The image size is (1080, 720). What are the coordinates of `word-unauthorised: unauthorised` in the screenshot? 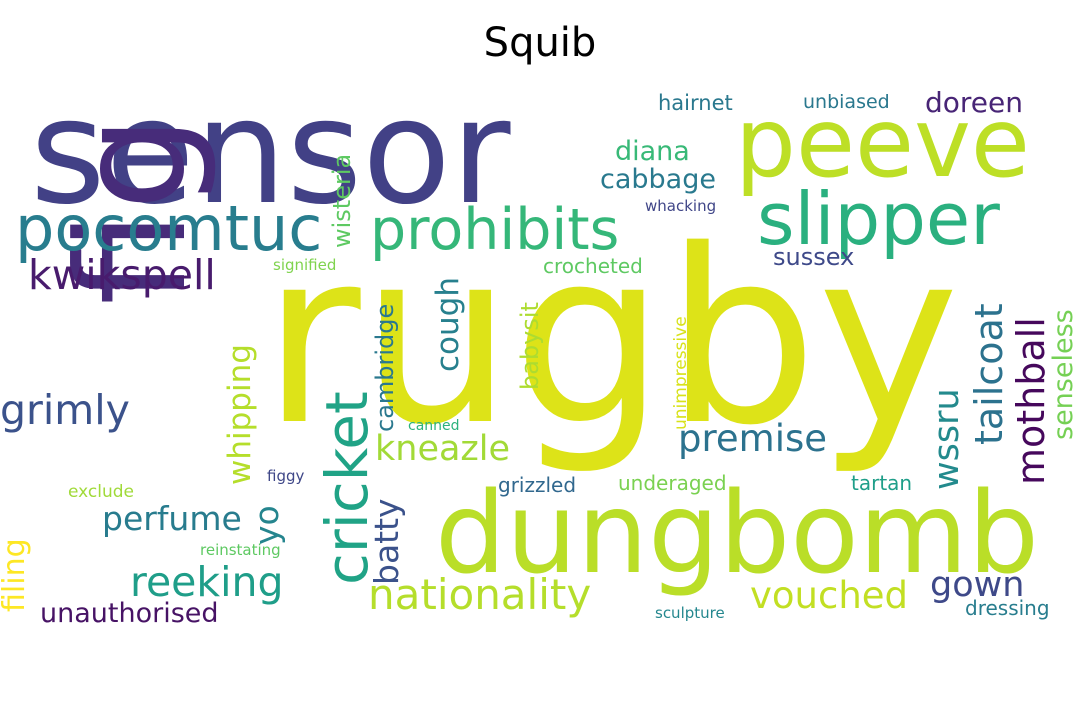 It's located at (129, 613).